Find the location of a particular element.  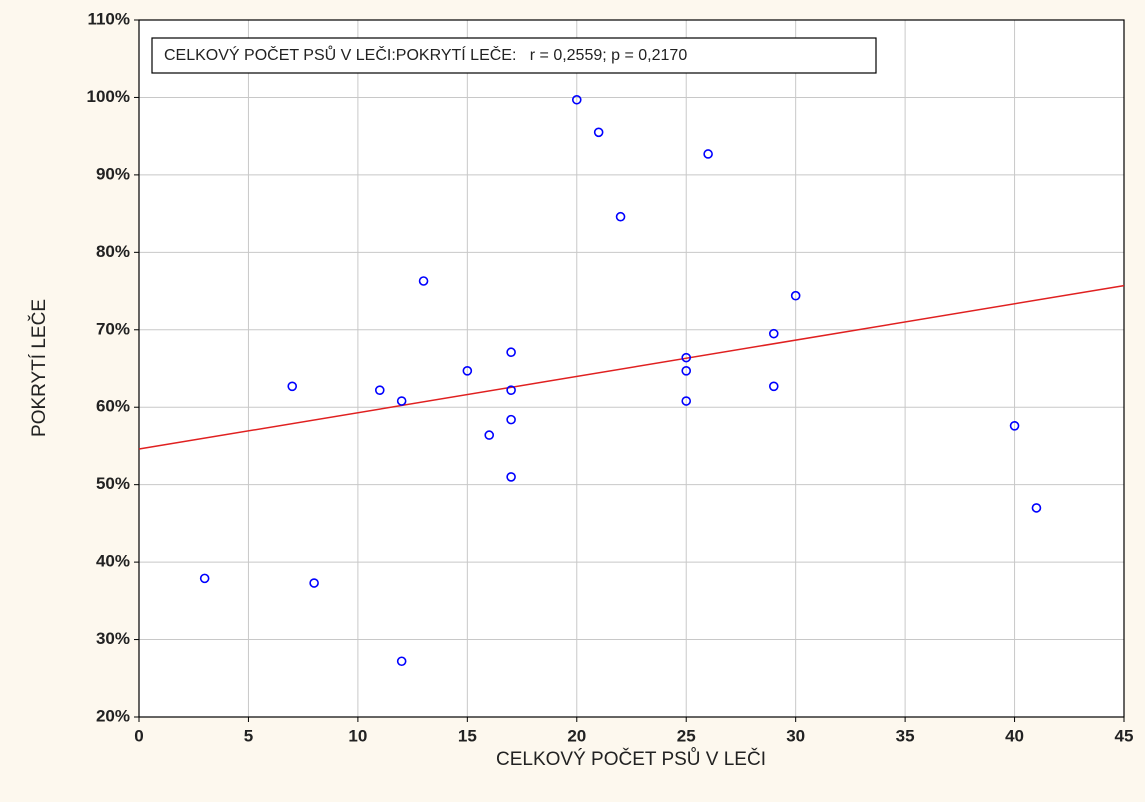

x-tick-label: 35 is located at coordinates (905, 735).